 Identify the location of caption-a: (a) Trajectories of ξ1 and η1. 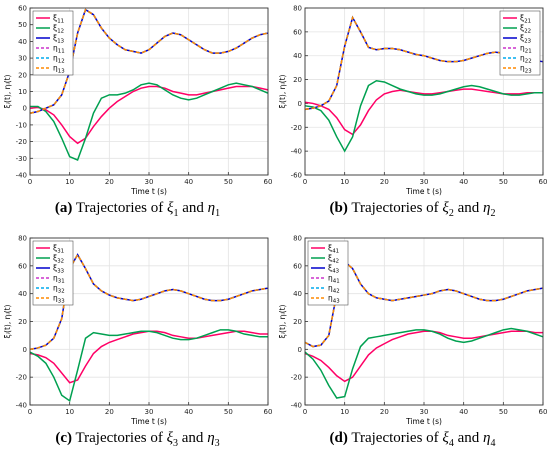
(137, 209).